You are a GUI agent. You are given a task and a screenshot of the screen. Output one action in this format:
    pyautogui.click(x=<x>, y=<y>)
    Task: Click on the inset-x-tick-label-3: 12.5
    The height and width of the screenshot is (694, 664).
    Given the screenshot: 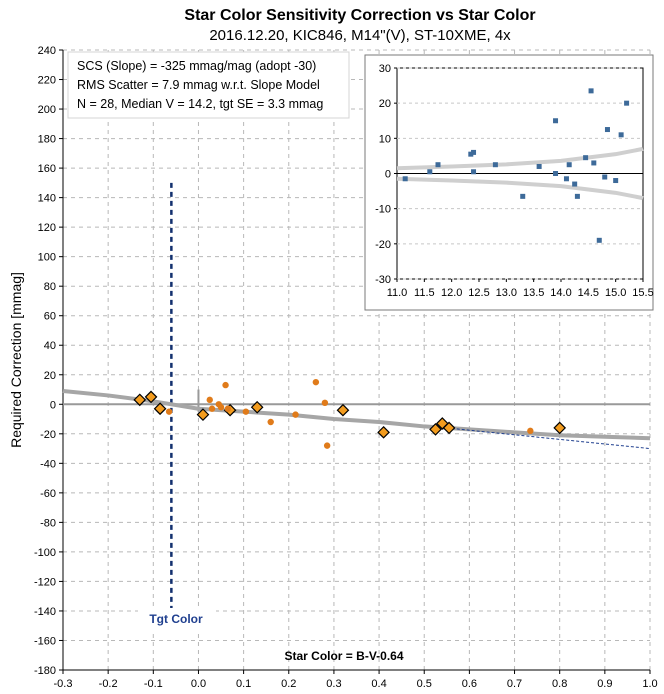 What is the action you would take?
    pyautogui.click(x=478, y=293)
    